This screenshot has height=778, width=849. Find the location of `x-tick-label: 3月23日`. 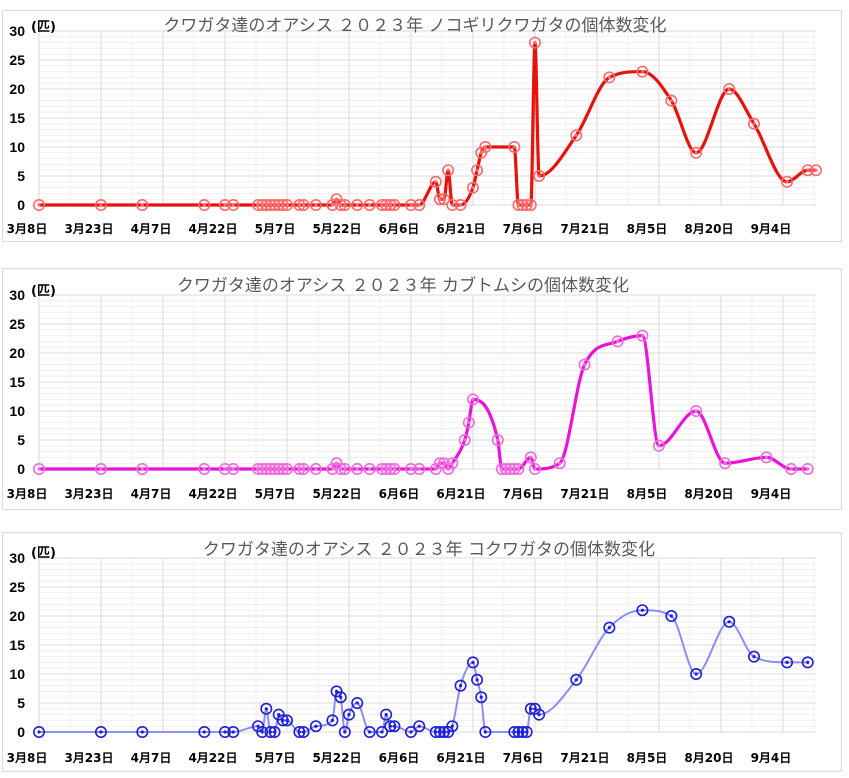

x-tick-label: 3月23日 is located at coordinates (88, 494).